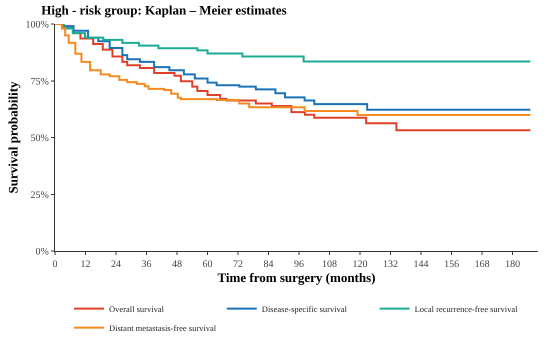 The height and width of the screenshot is (354, 550). What do you see at coordinates (39, 138) in the screenshot?
I see `y-tick-label: 50%` at bounding box center [39, 138].